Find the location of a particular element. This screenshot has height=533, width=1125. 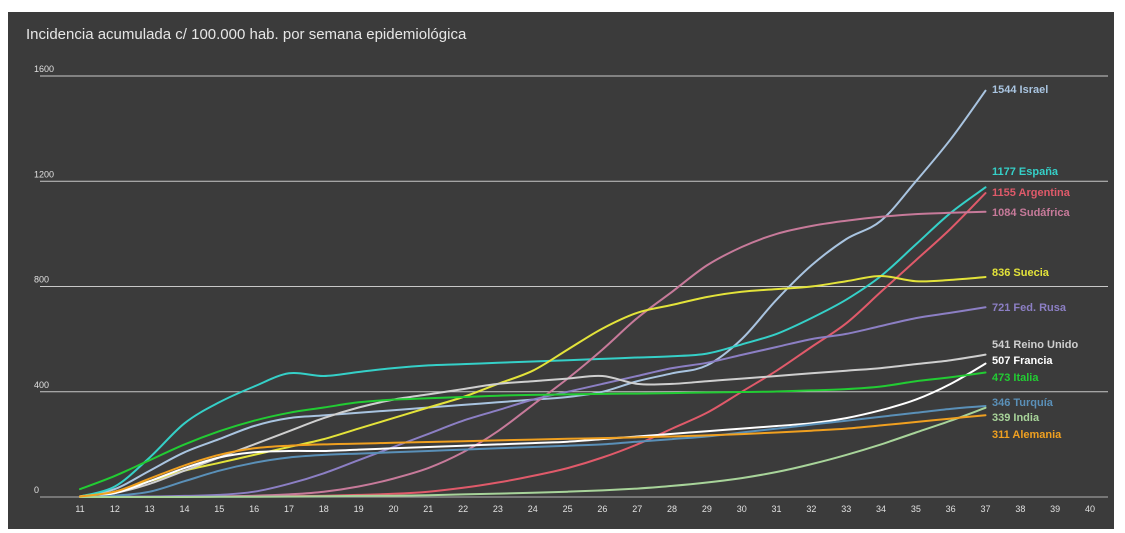

x-tick-label-39: 39 is located at coordinates (1055, 509).